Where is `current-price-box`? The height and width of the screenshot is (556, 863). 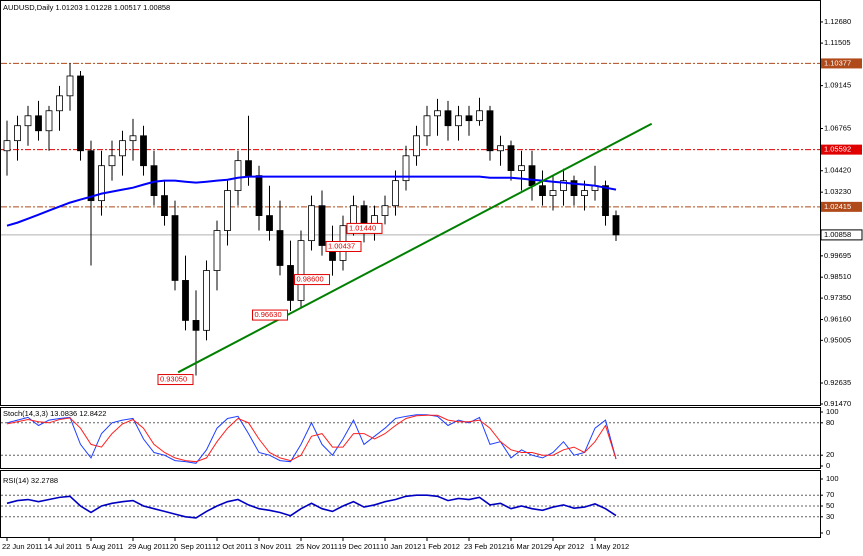
current-price-box is located at coordinates (841, 235).